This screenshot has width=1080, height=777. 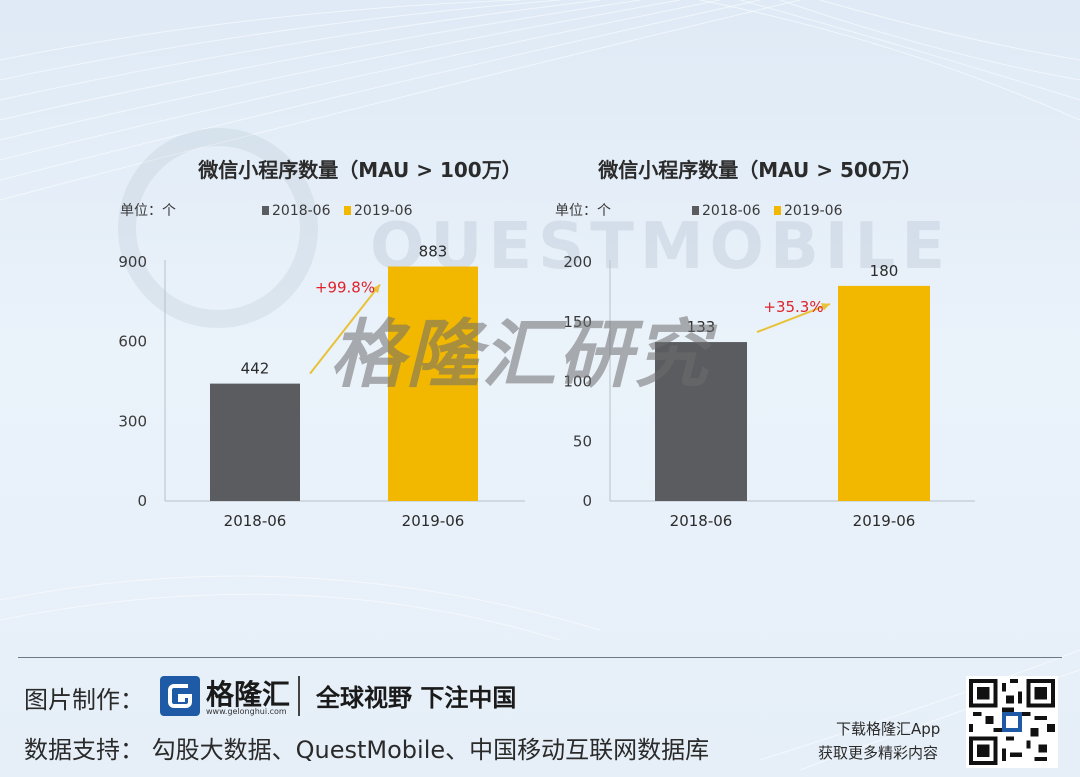 I want to click on qr-code-icon, so click(x=1012, y=722).